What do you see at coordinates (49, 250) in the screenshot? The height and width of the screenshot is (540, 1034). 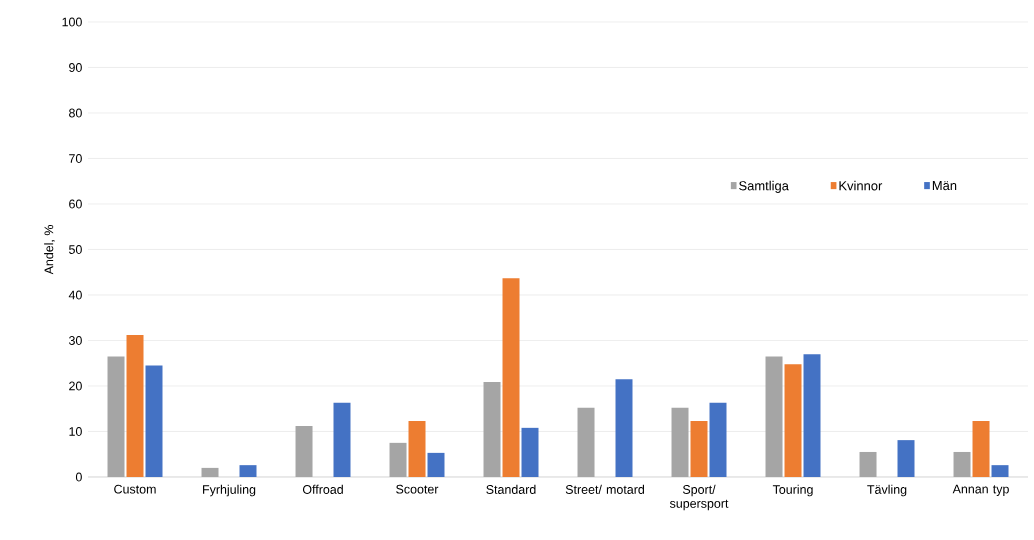 I see `y-axis-title: Andel, %` at bounding box center [49, 250].